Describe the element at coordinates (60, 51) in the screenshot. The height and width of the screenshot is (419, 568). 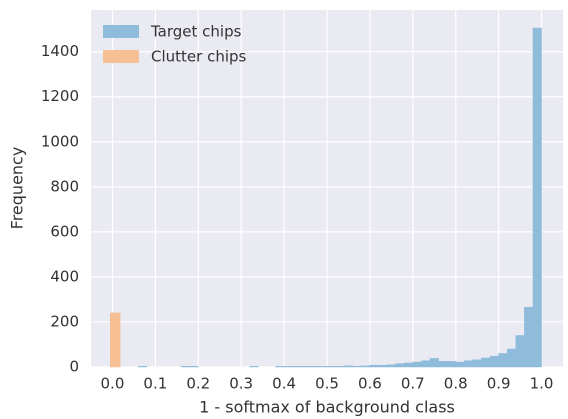
I see `y-tick-label: 1400` at that location.